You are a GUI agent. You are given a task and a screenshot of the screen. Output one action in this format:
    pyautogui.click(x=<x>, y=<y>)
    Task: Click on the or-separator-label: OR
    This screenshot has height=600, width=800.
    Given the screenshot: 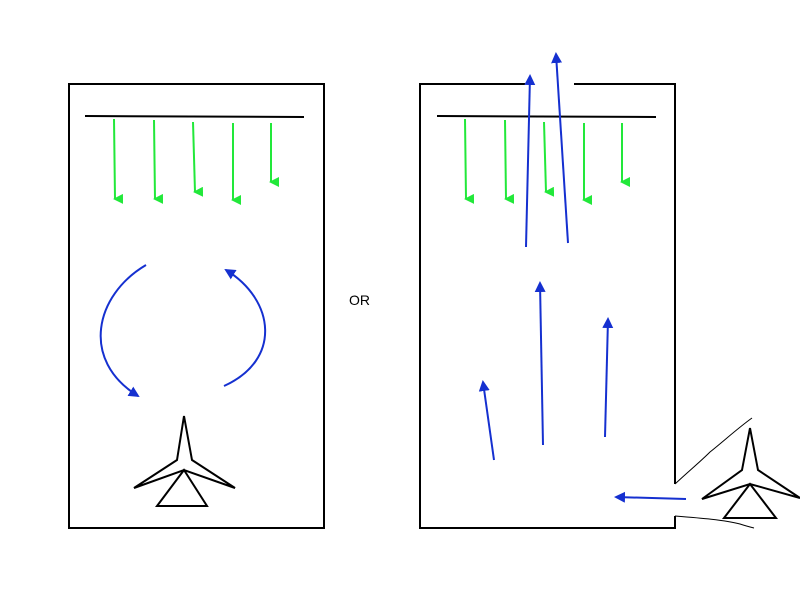 What is the action you would take?
    pyautogui.click(x=359, y=300)
    